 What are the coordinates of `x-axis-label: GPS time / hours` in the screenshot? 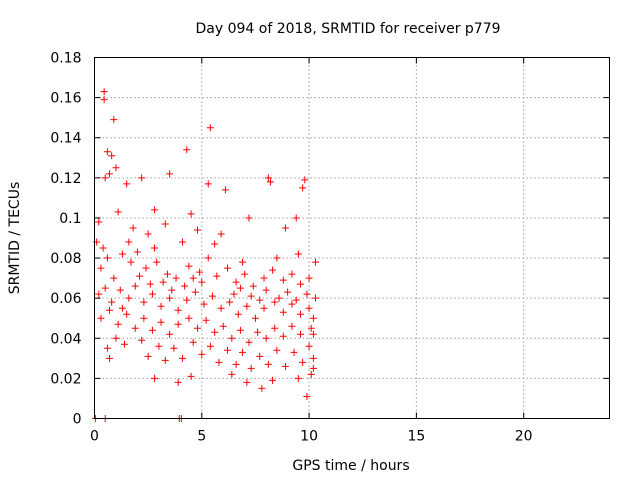 It's located at (350, 466).